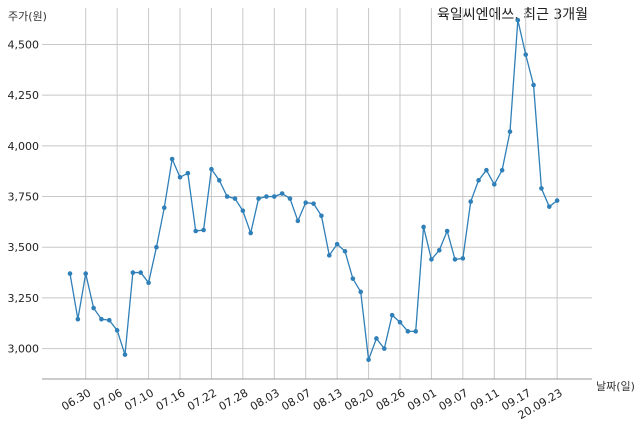  What do you see at coordinates (512, 15) in the screenshot?
I see `chart-title: 육일씨엔에쓰, 최근 3개월` at bounding box center [512, 15].